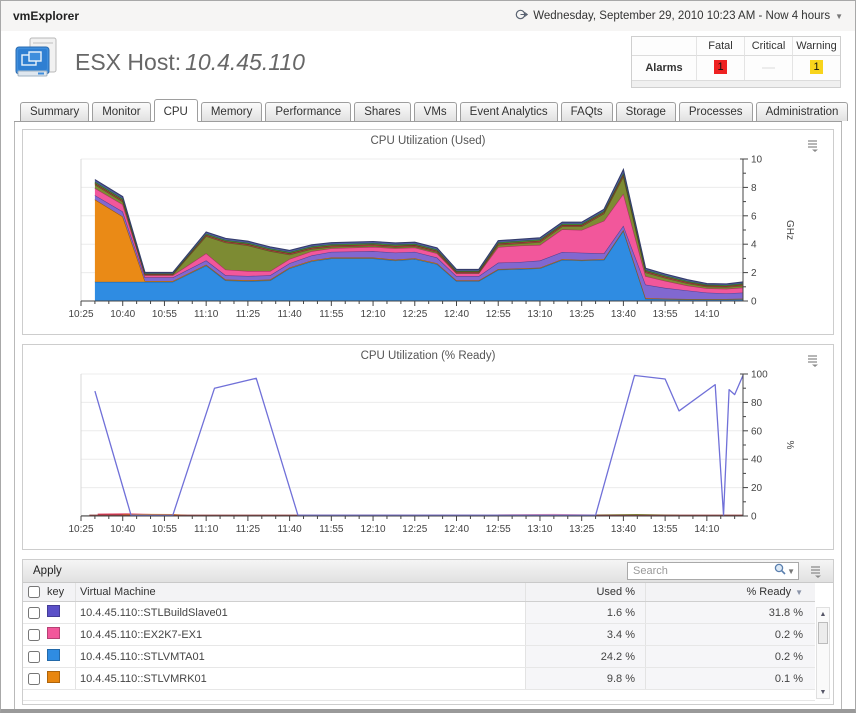  I want to click on svg-text: 0, so click(754, 302).